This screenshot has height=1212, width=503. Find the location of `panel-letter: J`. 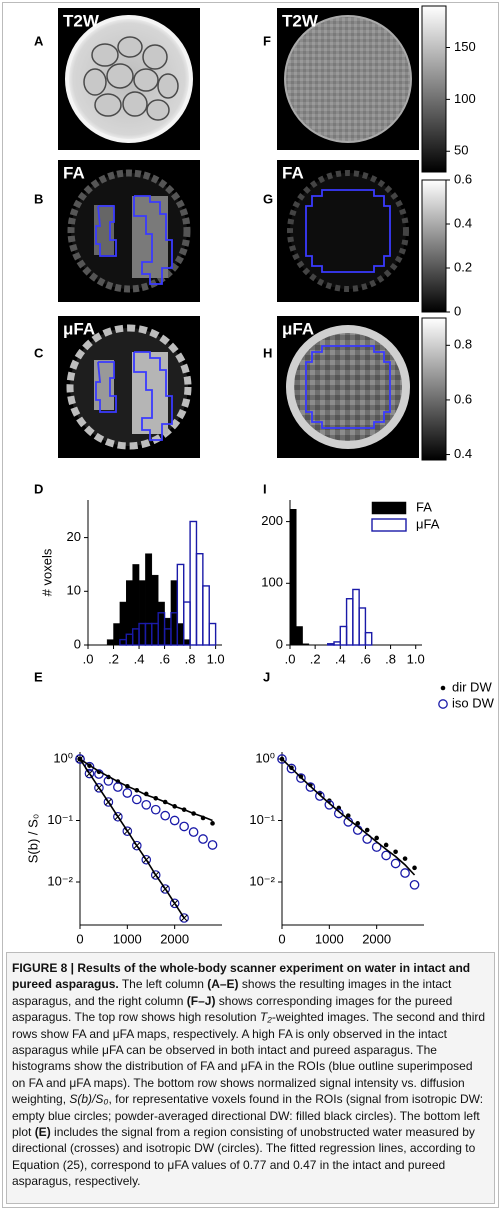

panel-letter: J is located at coordinates (266, 676).